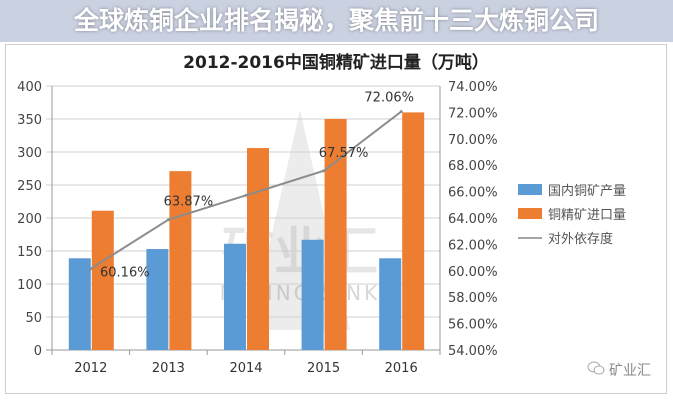 Image resolution: width=673 pixels, height=400 pixels. I want to click on headline-banner: 全球炼铜企业排名揭秘，聚焦前十三大炼铜公司, so click(336, 21).